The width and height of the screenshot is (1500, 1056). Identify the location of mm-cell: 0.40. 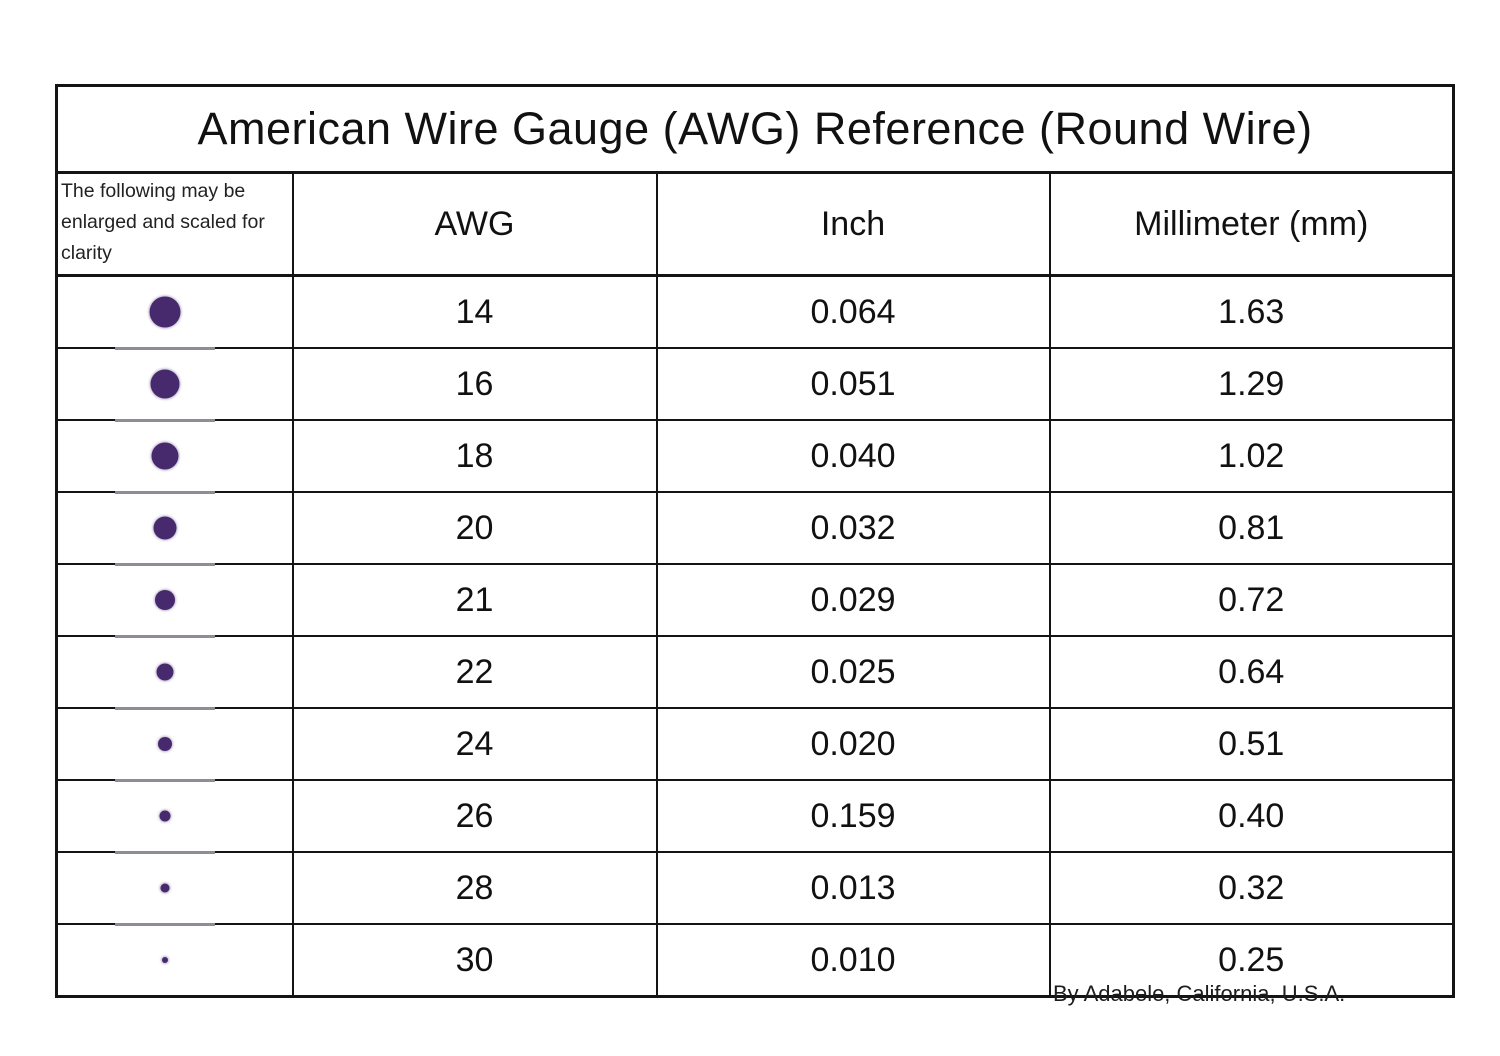
(1251, 816).